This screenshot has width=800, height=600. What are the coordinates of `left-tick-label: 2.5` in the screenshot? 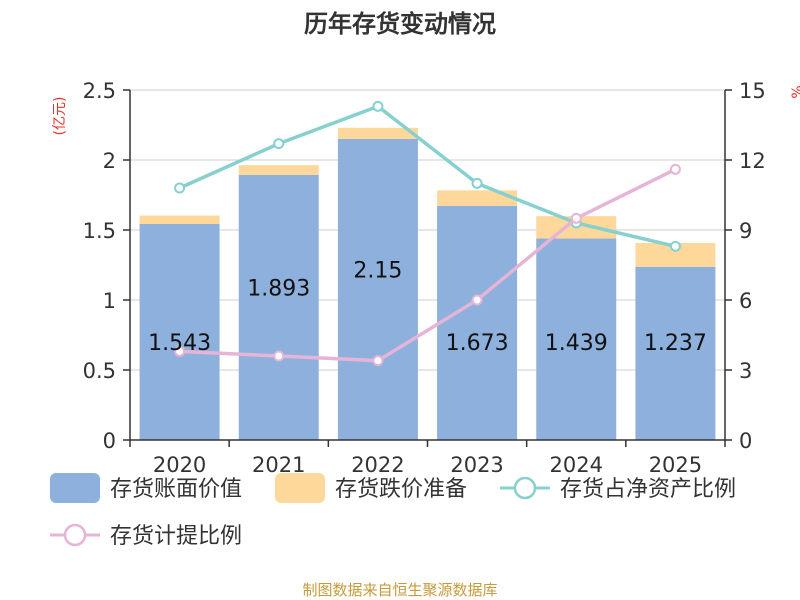 It's located at (99, 91).